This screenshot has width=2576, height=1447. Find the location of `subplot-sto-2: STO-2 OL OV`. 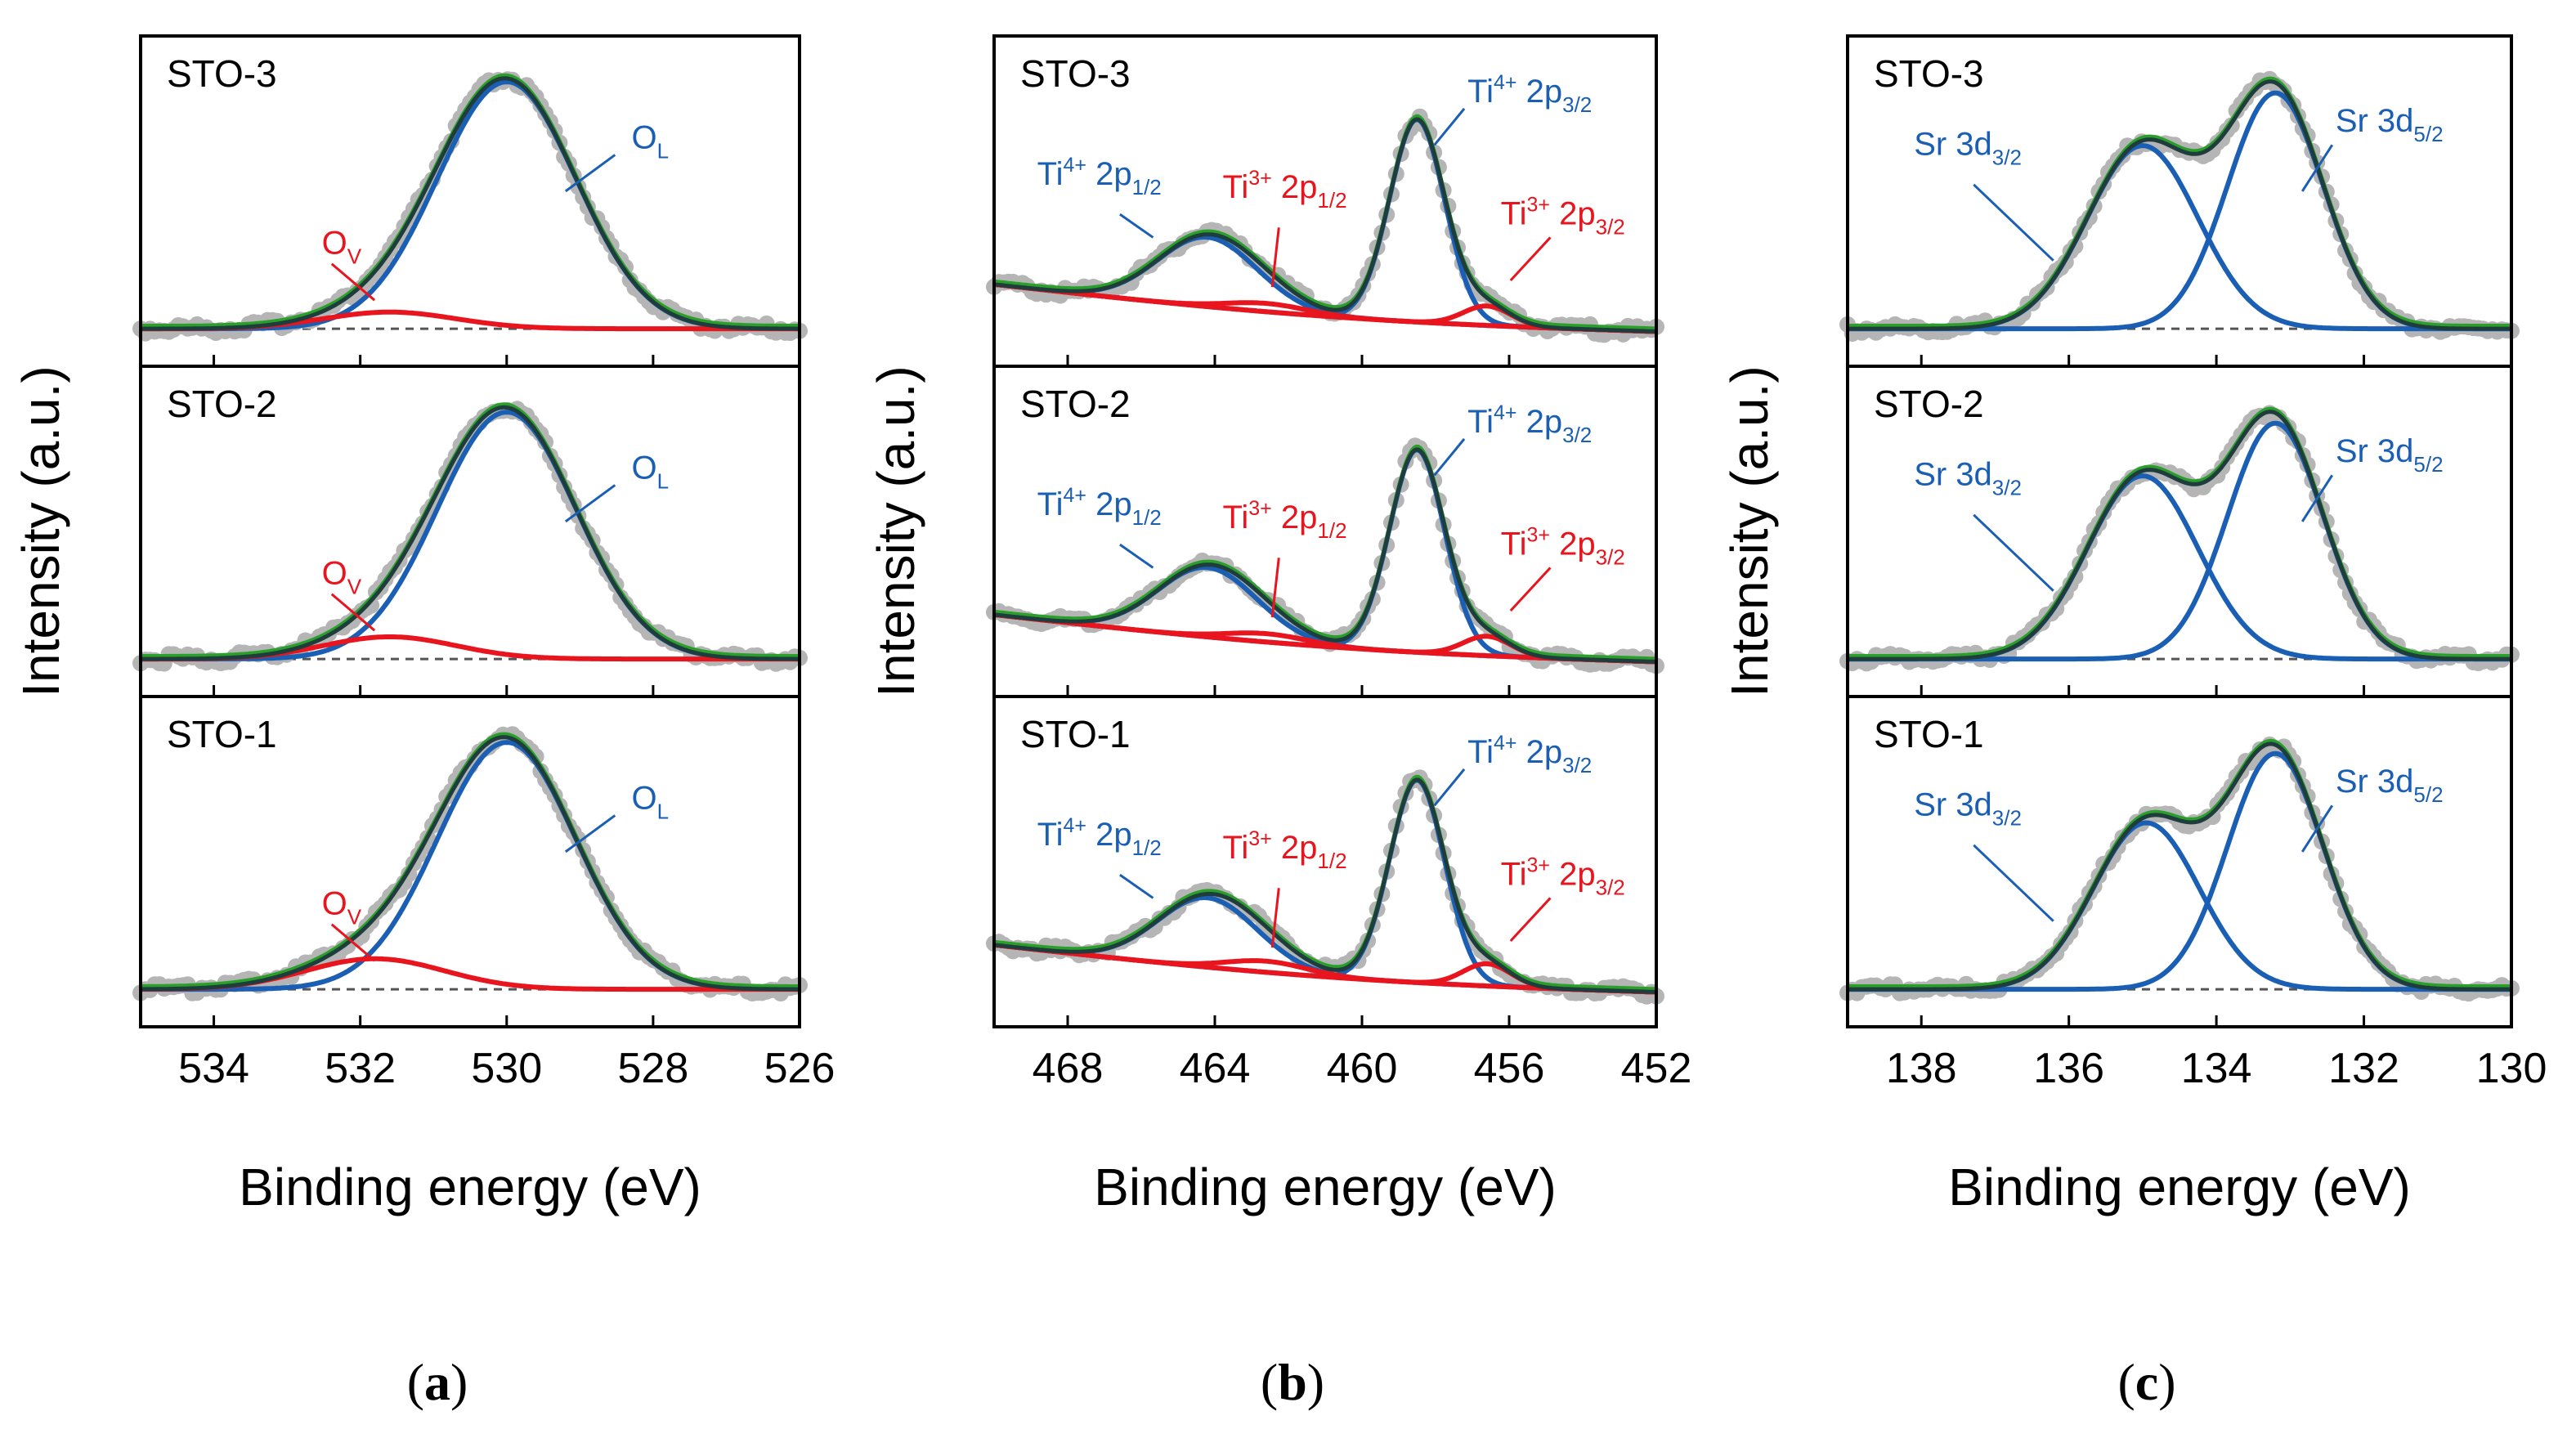

subplot-sto-2: STO-2 OL OV is located at coordinates (470, 531).